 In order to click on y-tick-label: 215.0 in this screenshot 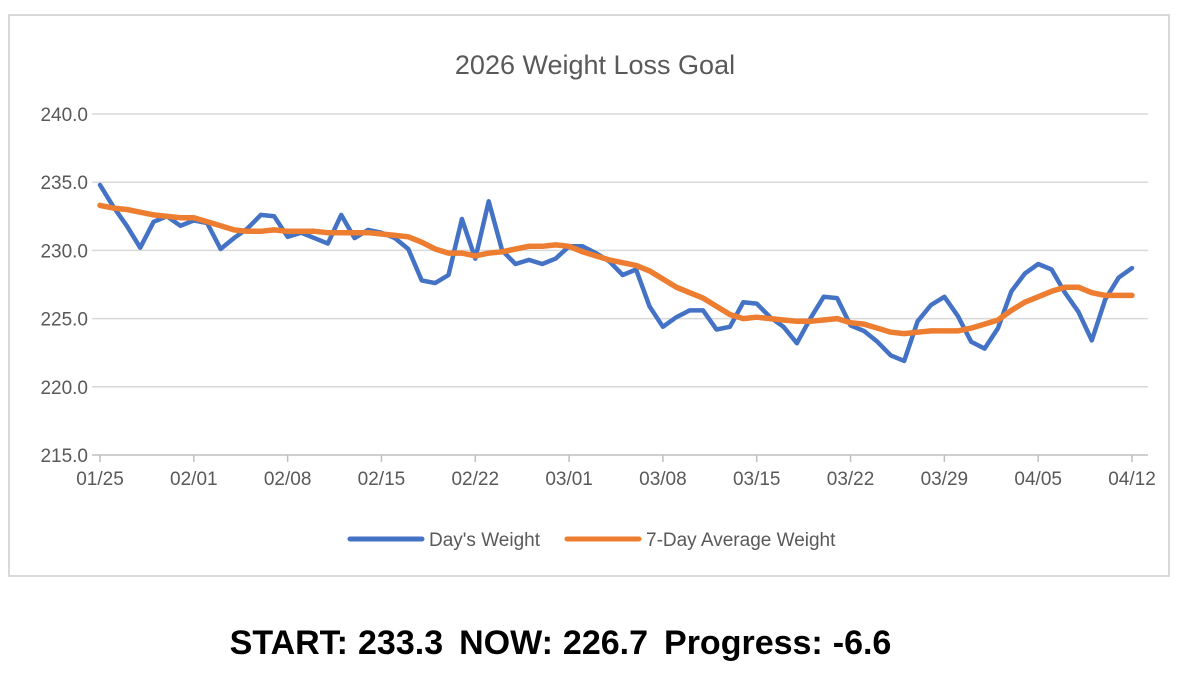, I will do `click(64, 456)`.